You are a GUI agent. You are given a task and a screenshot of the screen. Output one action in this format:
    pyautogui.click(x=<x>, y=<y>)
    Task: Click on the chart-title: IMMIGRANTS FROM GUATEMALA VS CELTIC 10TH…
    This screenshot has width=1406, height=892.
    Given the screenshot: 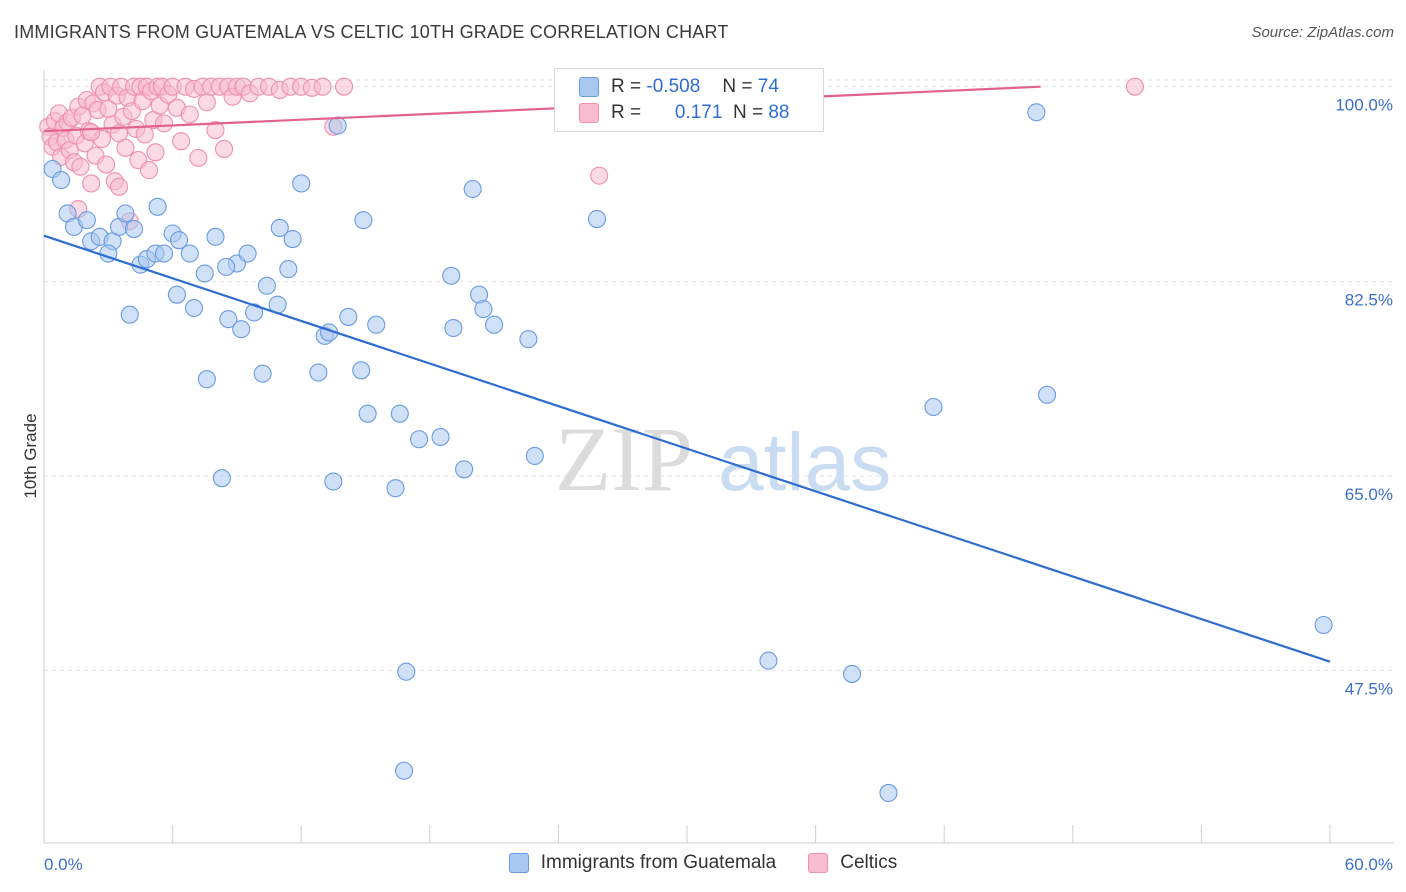 What is the action you would take?
    pyautogui.click(x=371, y=32)
    